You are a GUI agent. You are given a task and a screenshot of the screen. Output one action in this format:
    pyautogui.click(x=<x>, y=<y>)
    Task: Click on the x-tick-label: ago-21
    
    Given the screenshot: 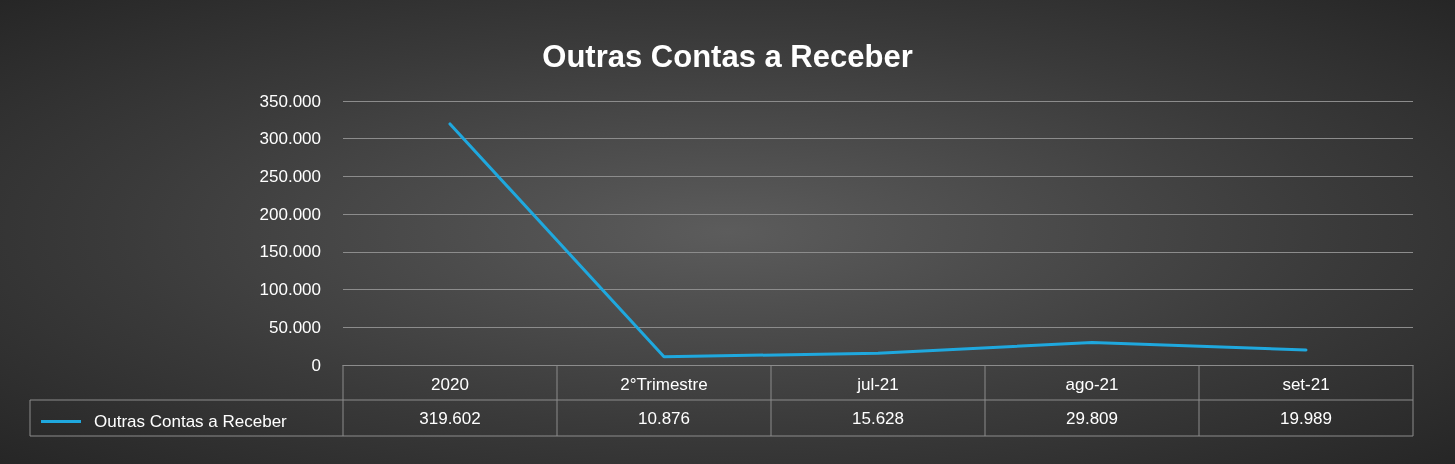 What is the action you would take?
    pyautogui.click(x=1092, y=384)
    